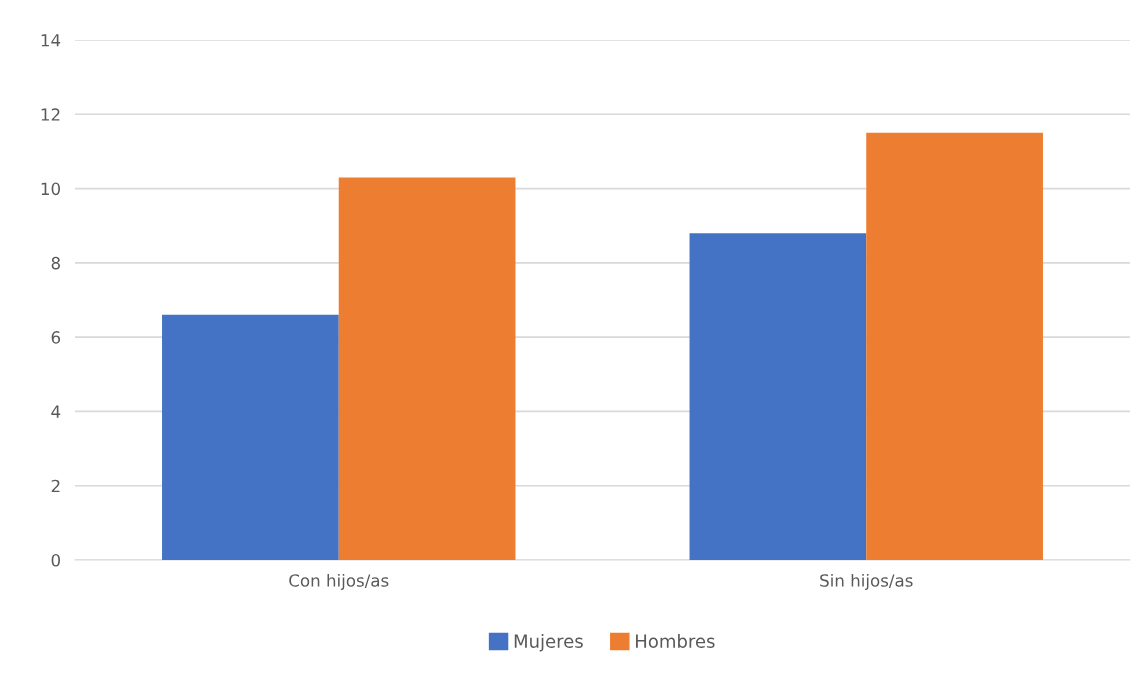  Describe the element at coordinates (548, 642) in the screenshot. I see `legend-label: Mujeres` at that location.